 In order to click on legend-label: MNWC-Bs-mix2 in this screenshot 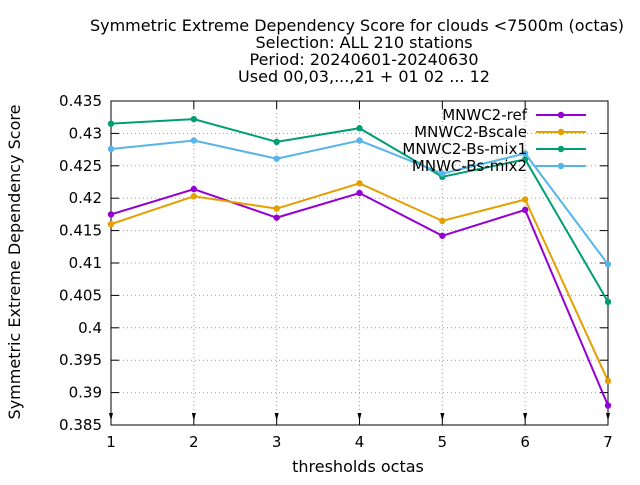, I will do `click(469, 166)`.